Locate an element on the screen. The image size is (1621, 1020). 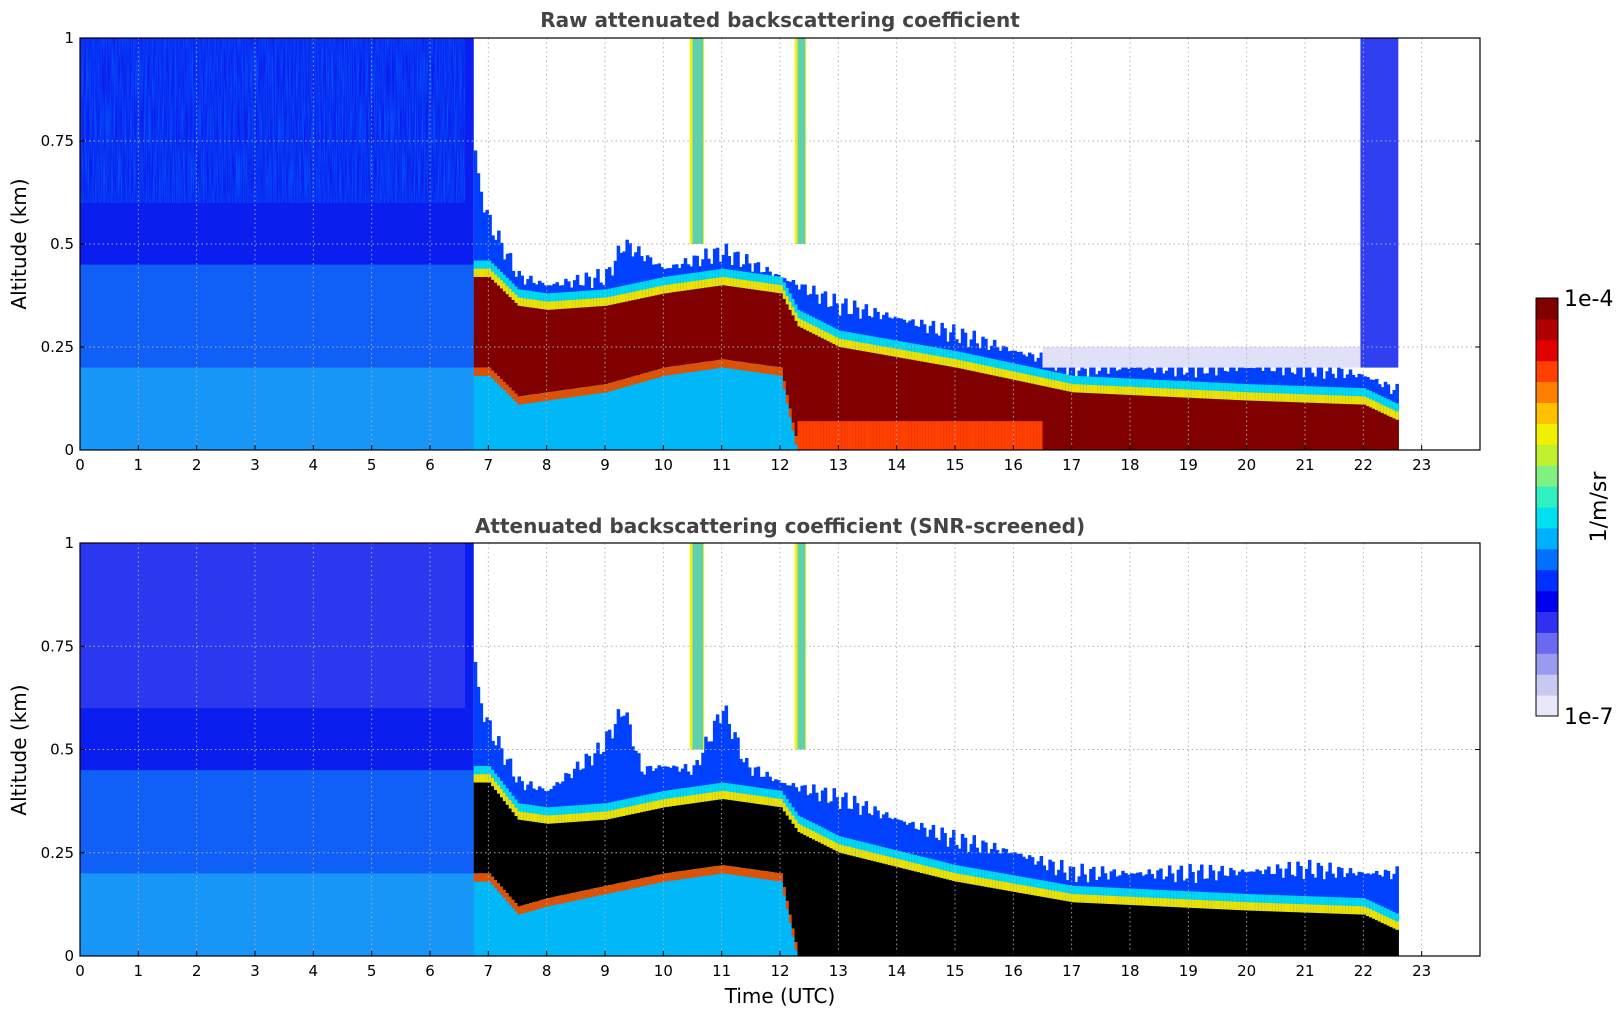
colorbar-min-label: 1e-7 is located at coordinates (1588, 717).